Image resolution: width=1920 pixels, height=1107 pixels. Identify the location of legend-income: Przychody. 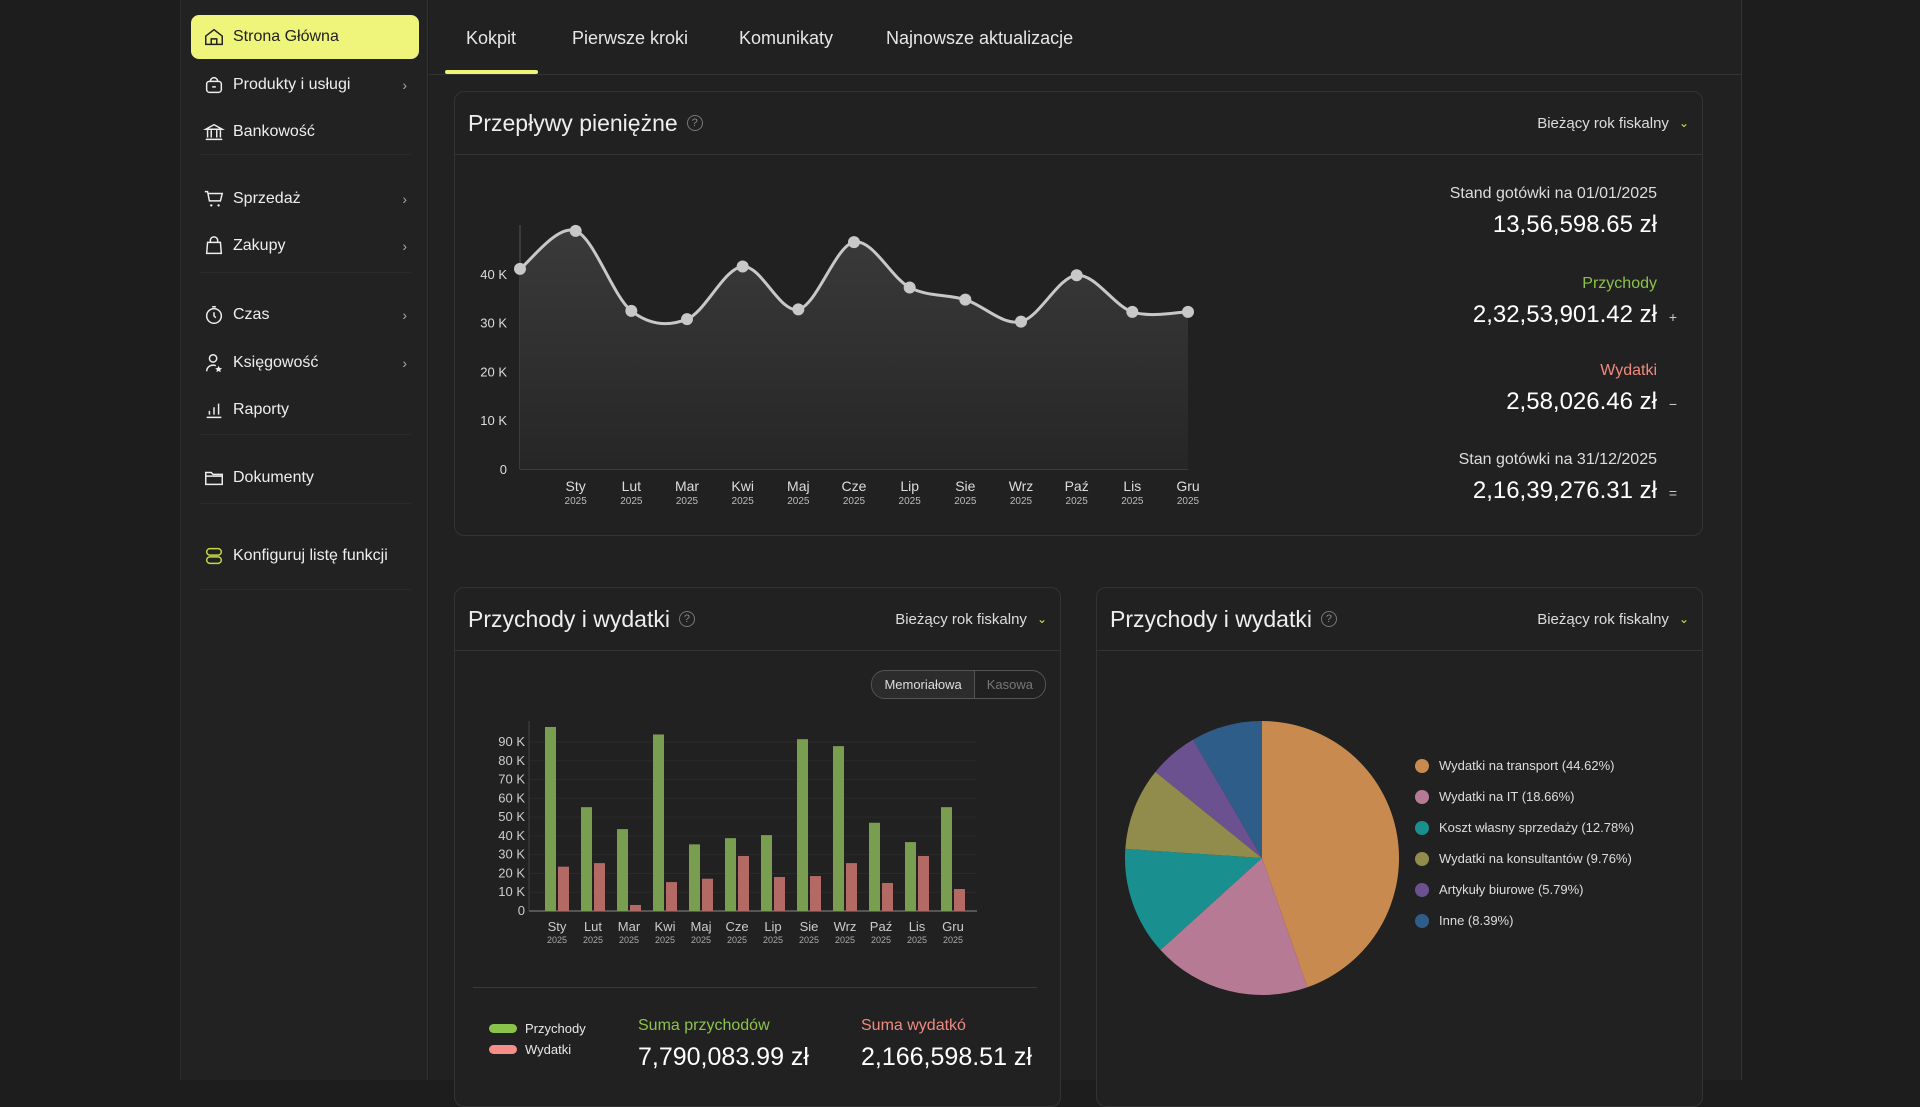
(555, 1028).